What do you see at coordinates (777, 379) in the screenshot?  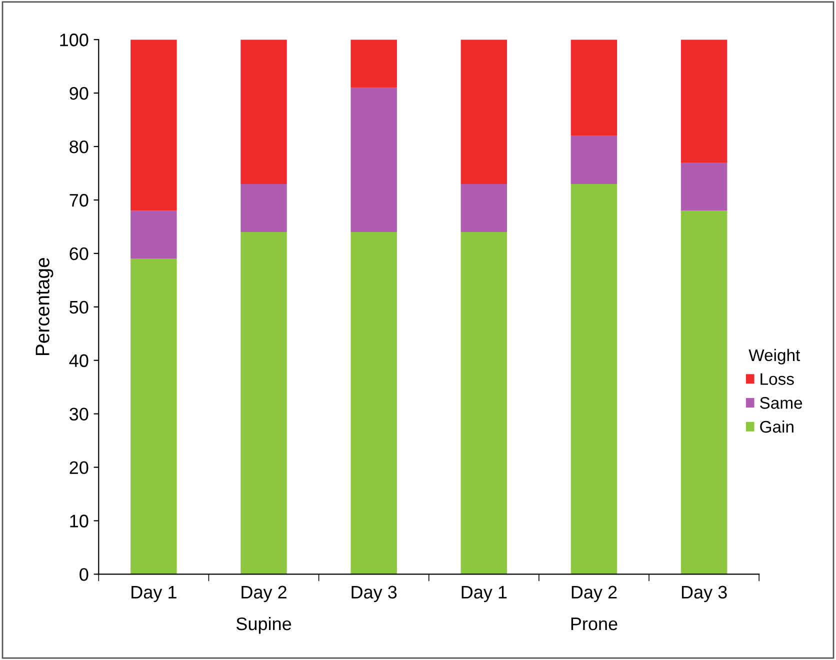 I see `legend-label: Loss` at bounding box center [777, 379].